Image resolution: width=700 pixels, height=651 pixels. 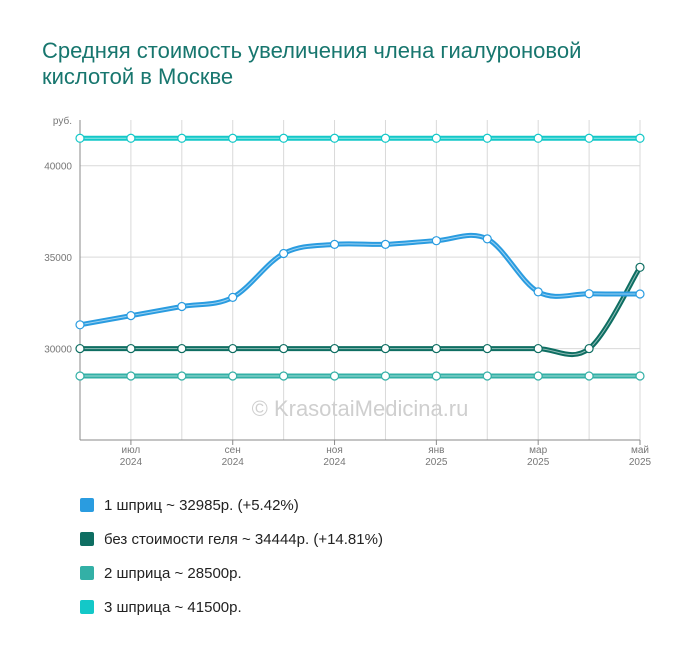 I want to click on legend-label: 2 шприца ~ 28500р., so click(x=173, y=573).